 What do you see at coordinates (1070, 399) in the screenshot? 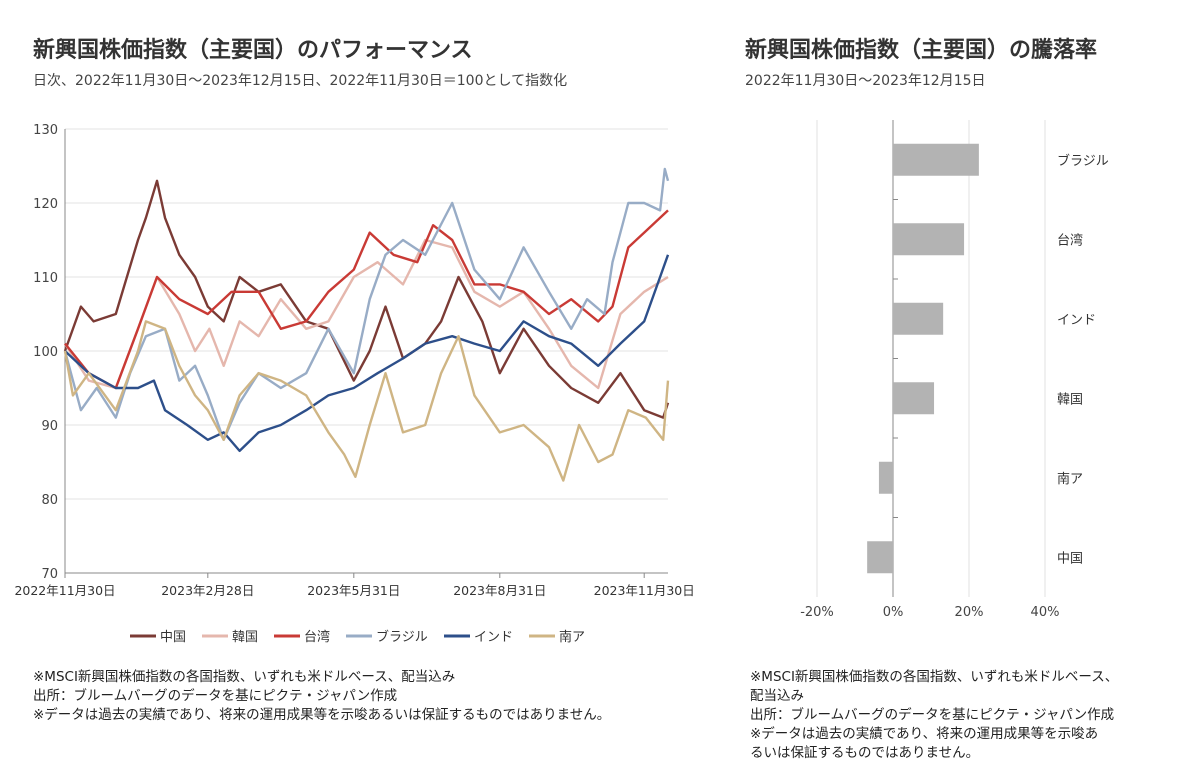
I see `category-label: 韓国` at bounding box center [1070, 399].